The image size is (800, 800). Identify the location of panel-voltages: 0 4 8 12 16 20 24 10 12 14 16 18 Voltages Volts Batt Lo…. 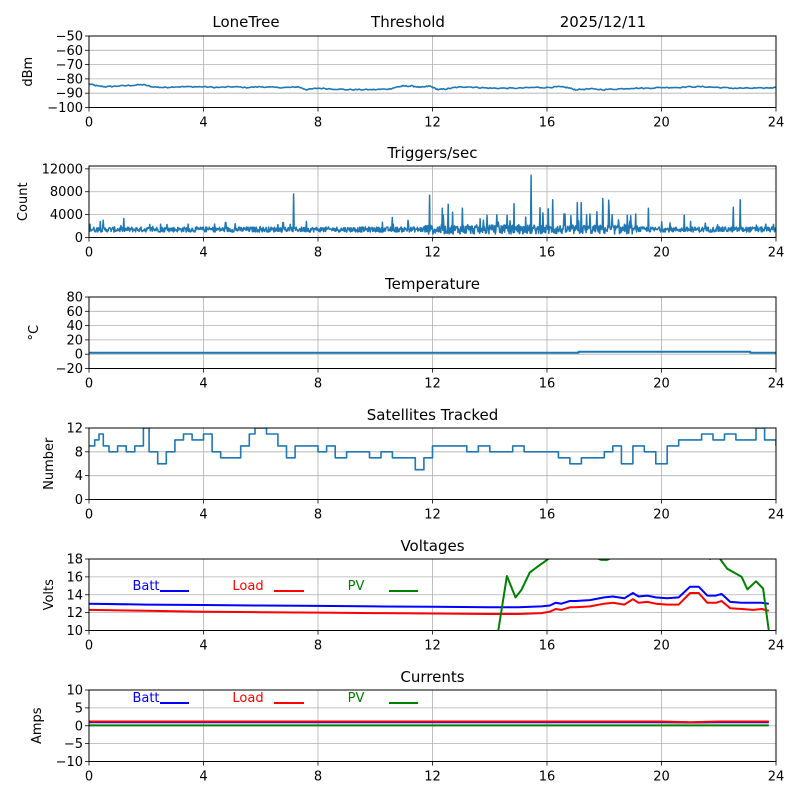
(413, 595).